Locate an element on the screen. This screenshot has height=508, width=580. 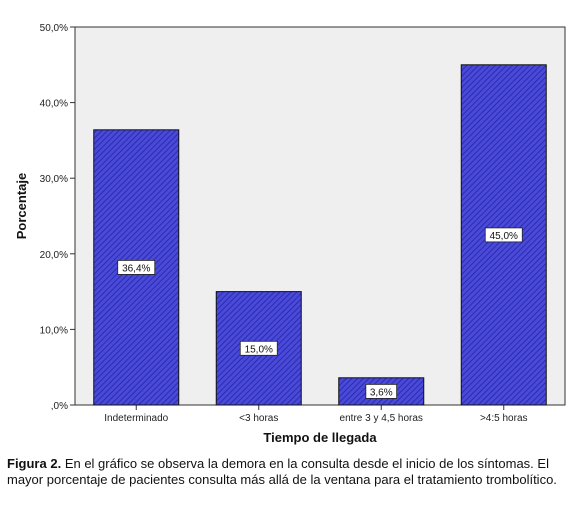
y-tick-label: 30,0% is located at coordinates (54, 179).